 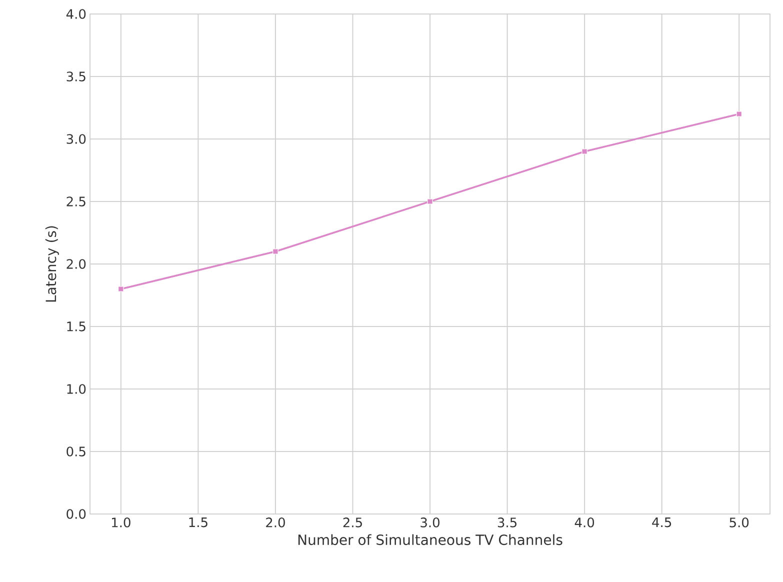 I want to click on y-tick-label: 1.5, so click(x=76, y=327).